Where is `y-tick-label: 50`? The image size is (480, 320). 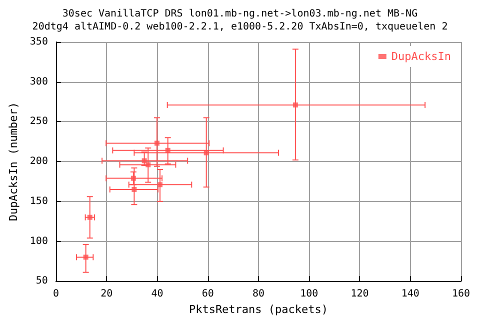 y-tick-label: 50 is located at coordinates (42, 281).